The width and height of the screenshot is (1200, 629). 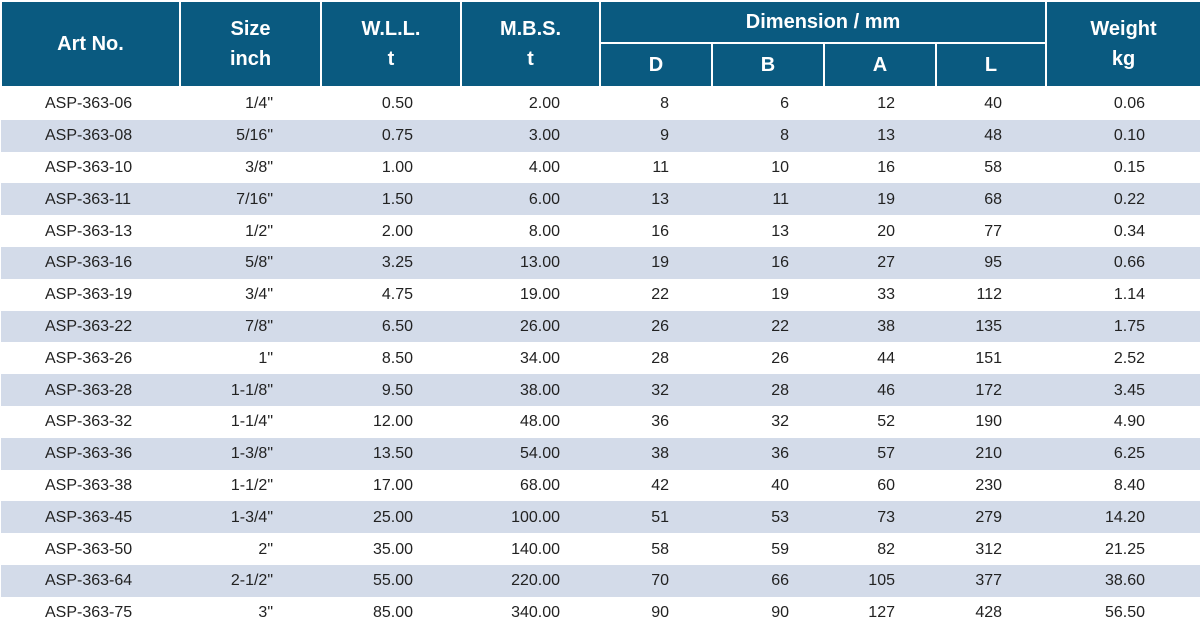 What do you see at coordinates (250, 549) in the screenshot?
I see `cell-size: 2"` at bounding box center [250, 549].